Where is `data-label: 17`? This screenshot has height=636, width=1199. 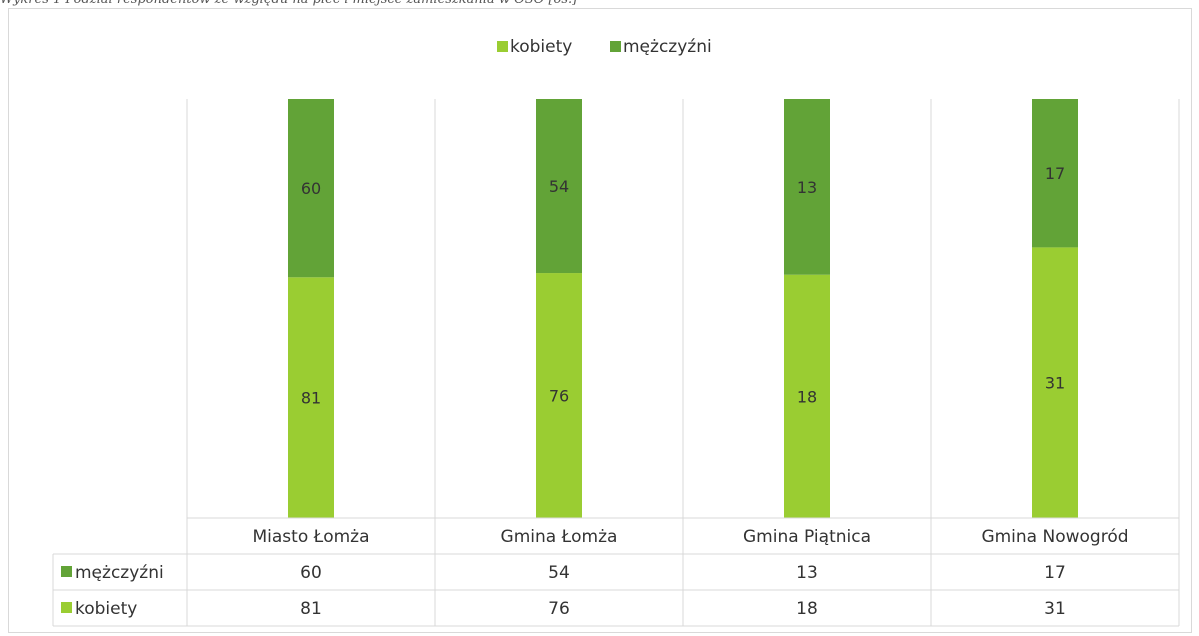
data-label: 17 is located at coordinates (1055, 173).